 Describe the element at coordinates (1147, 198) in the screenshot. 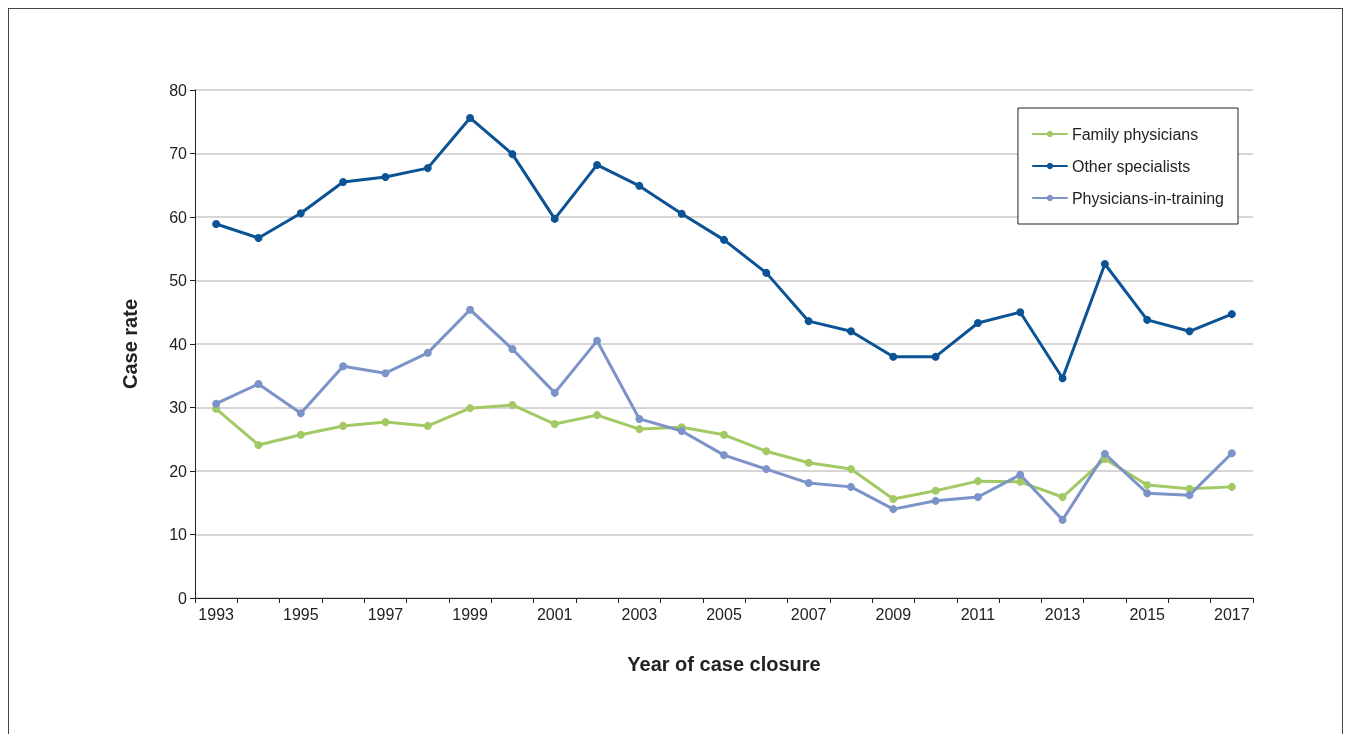

I see `legend-label: Physicians-in-training` at that location.